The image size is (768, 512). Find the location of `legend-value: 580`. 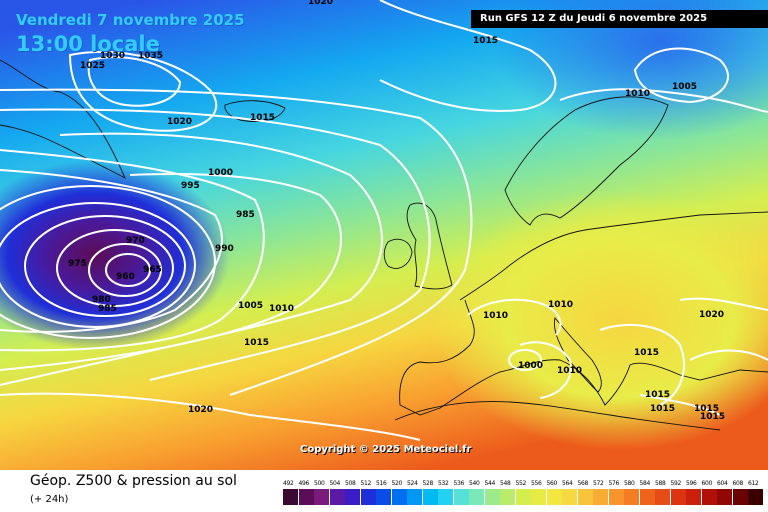

legend-value: 580 is located at coordinates (629, 483).